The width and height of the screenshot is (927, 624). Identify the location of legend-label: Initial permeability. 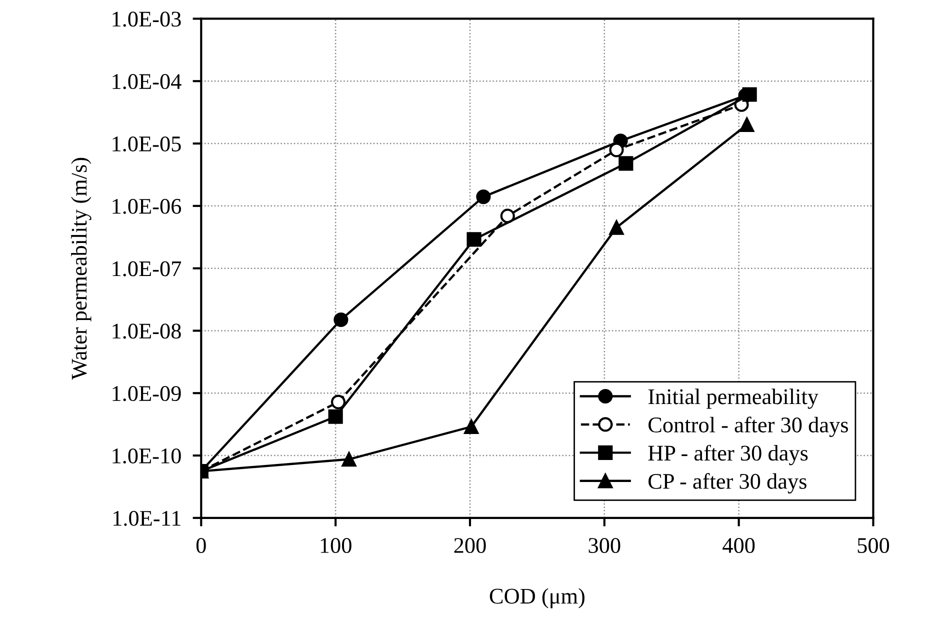
(733, 398).